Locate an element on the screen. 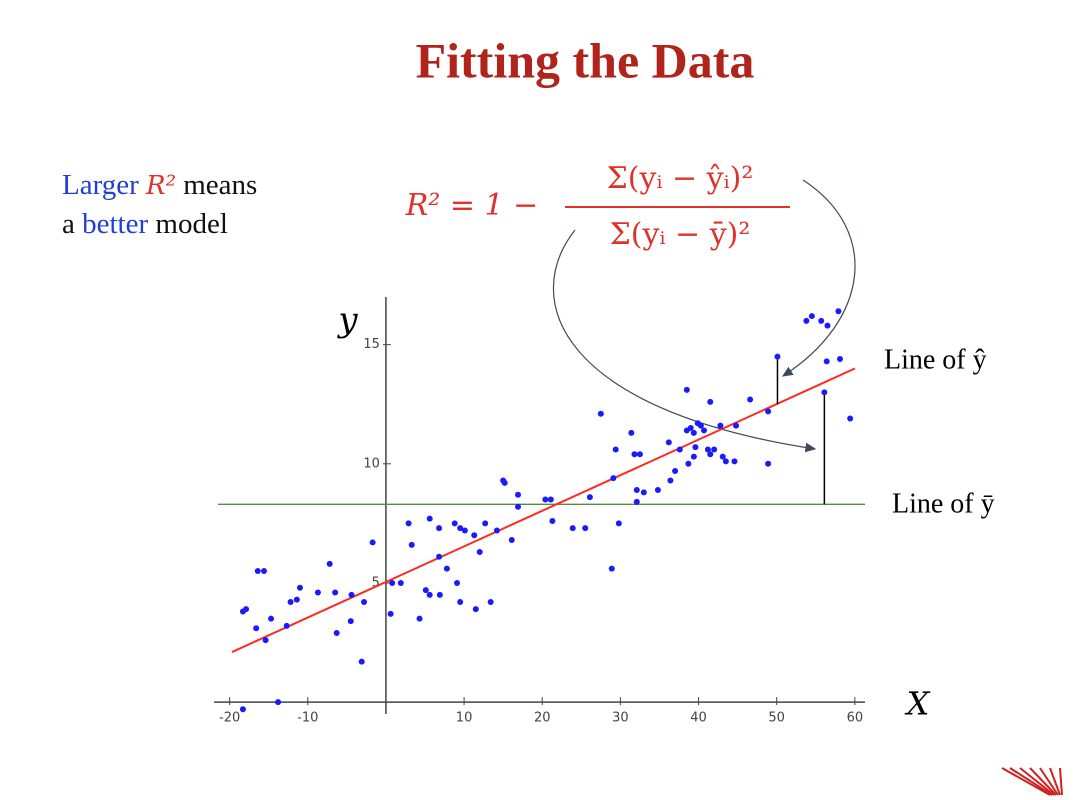 The height and width of the screenshot is (800, 1076). title: Fitting the Data is located at coordinates (585, 60).